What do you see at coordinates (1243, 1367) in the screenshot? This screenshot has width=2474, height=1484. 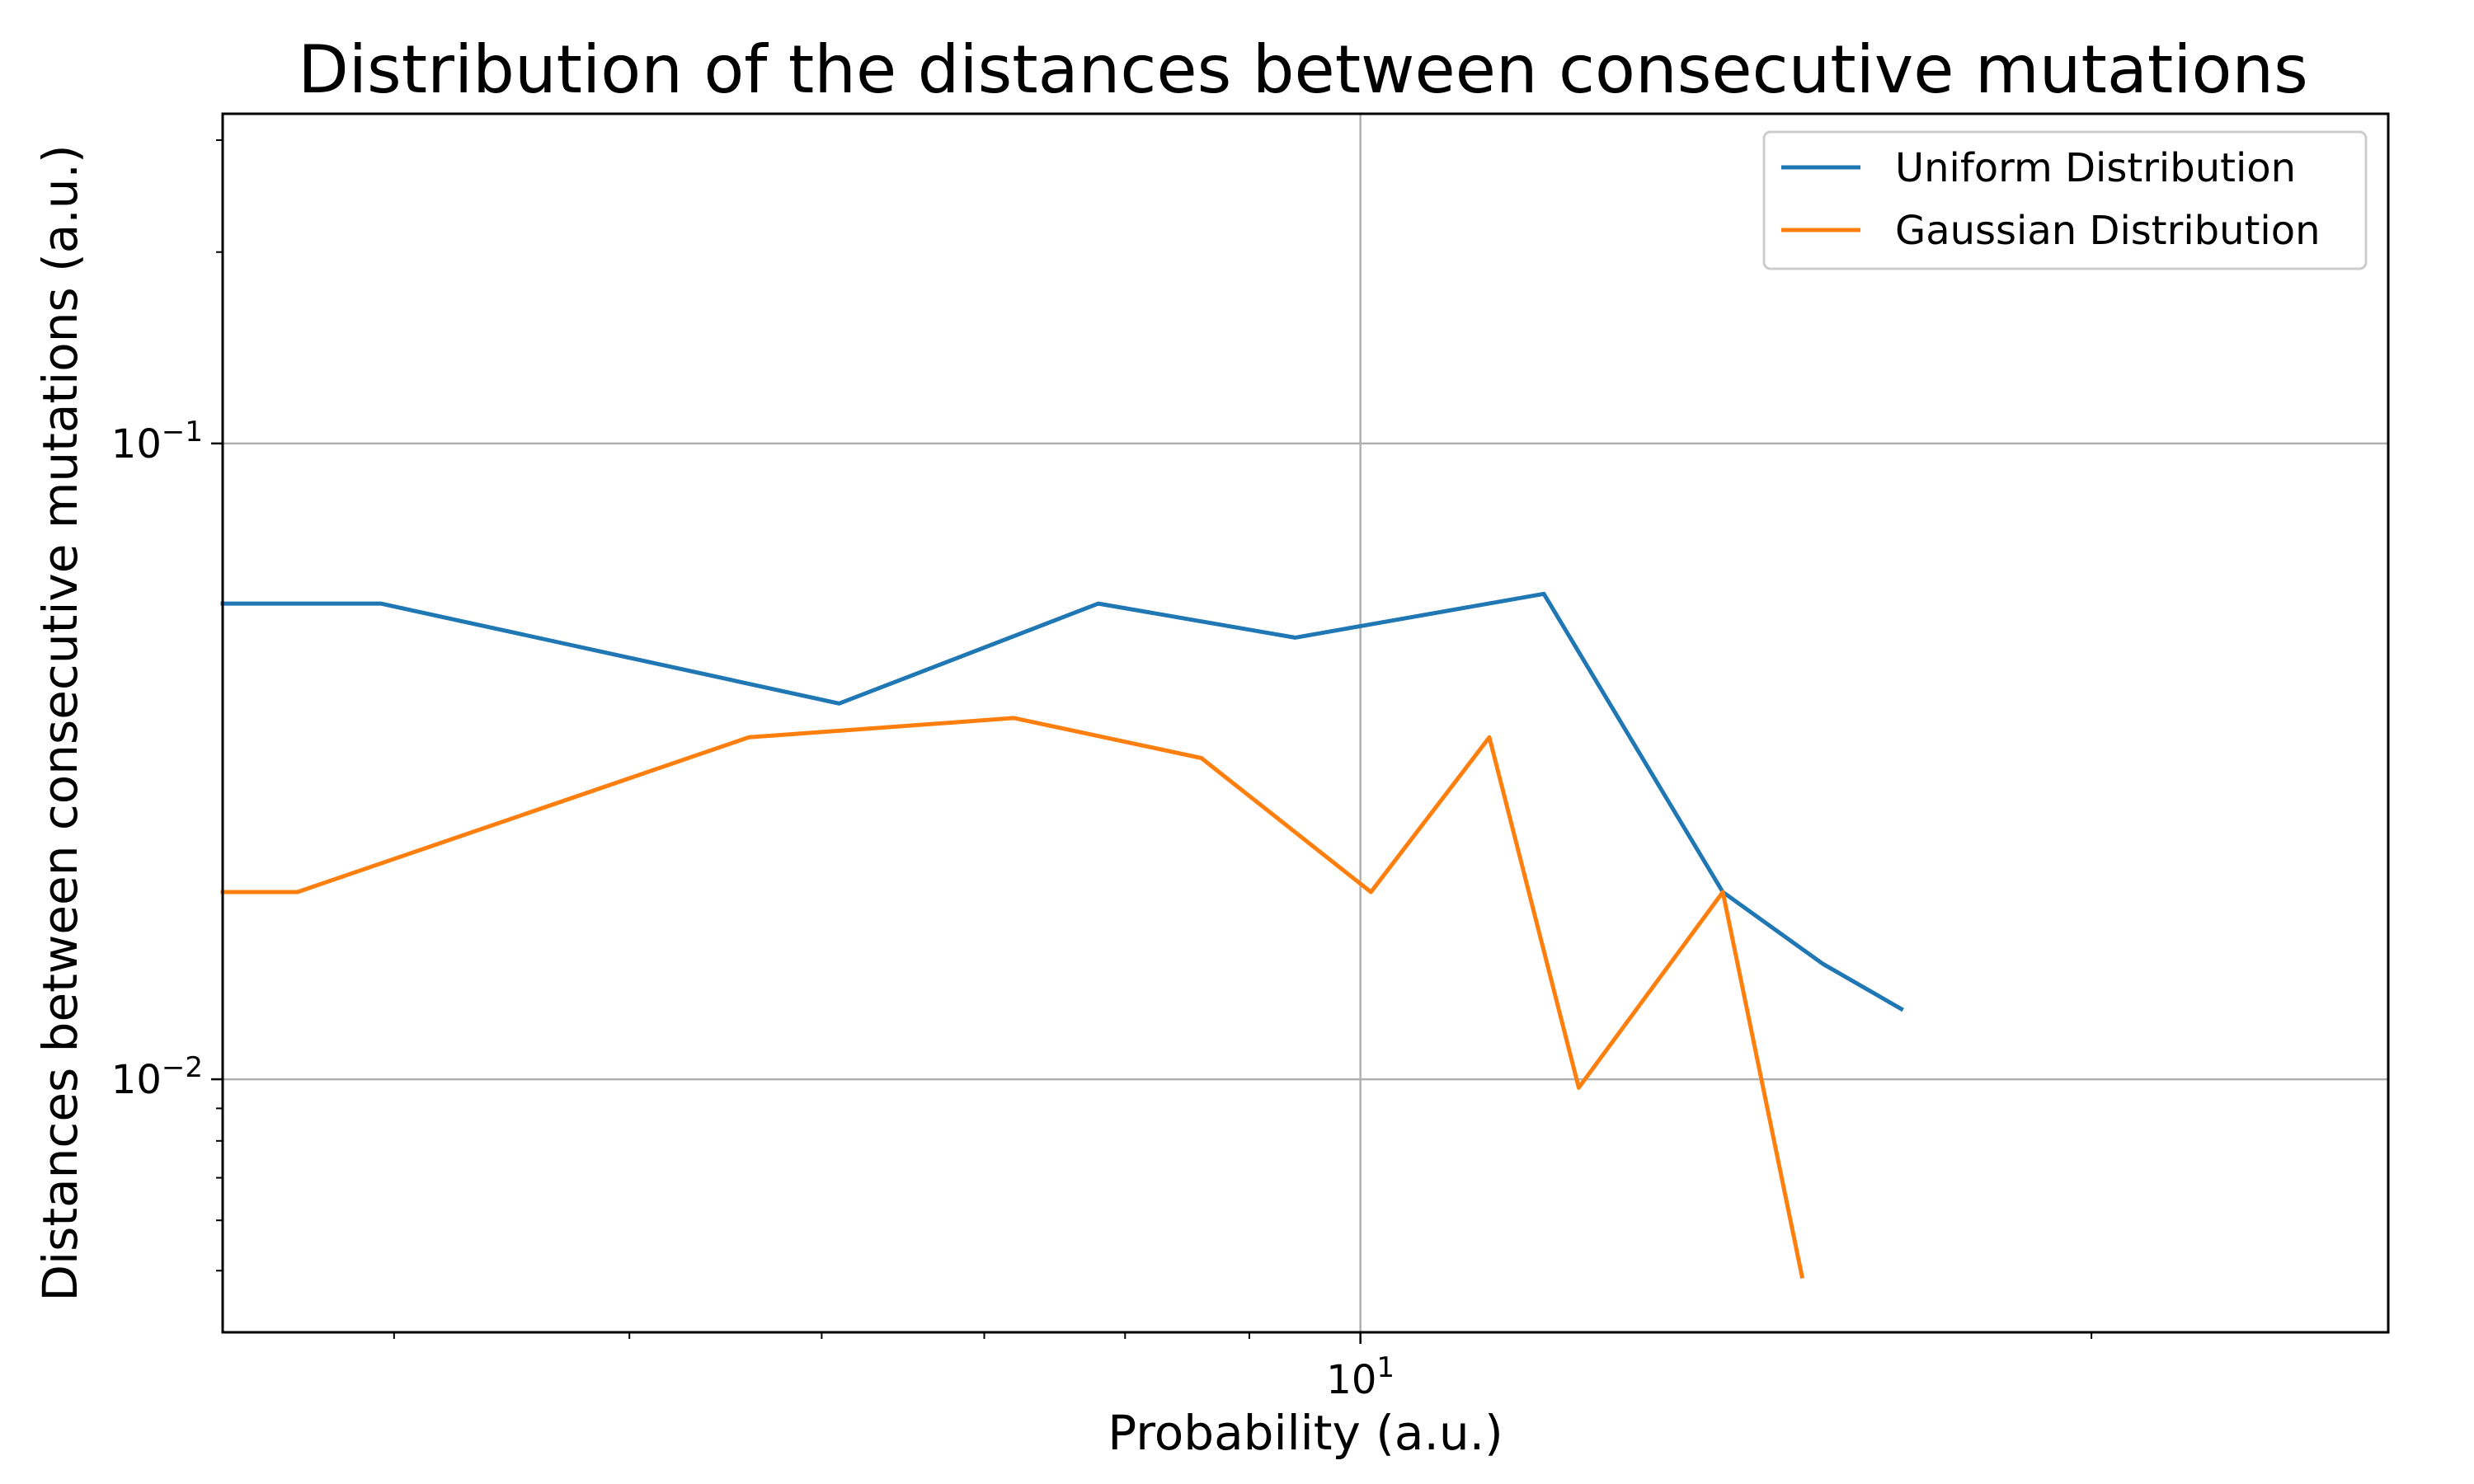 I see `x-axis-ticks: 101` at bounding box center [1243, 1367].